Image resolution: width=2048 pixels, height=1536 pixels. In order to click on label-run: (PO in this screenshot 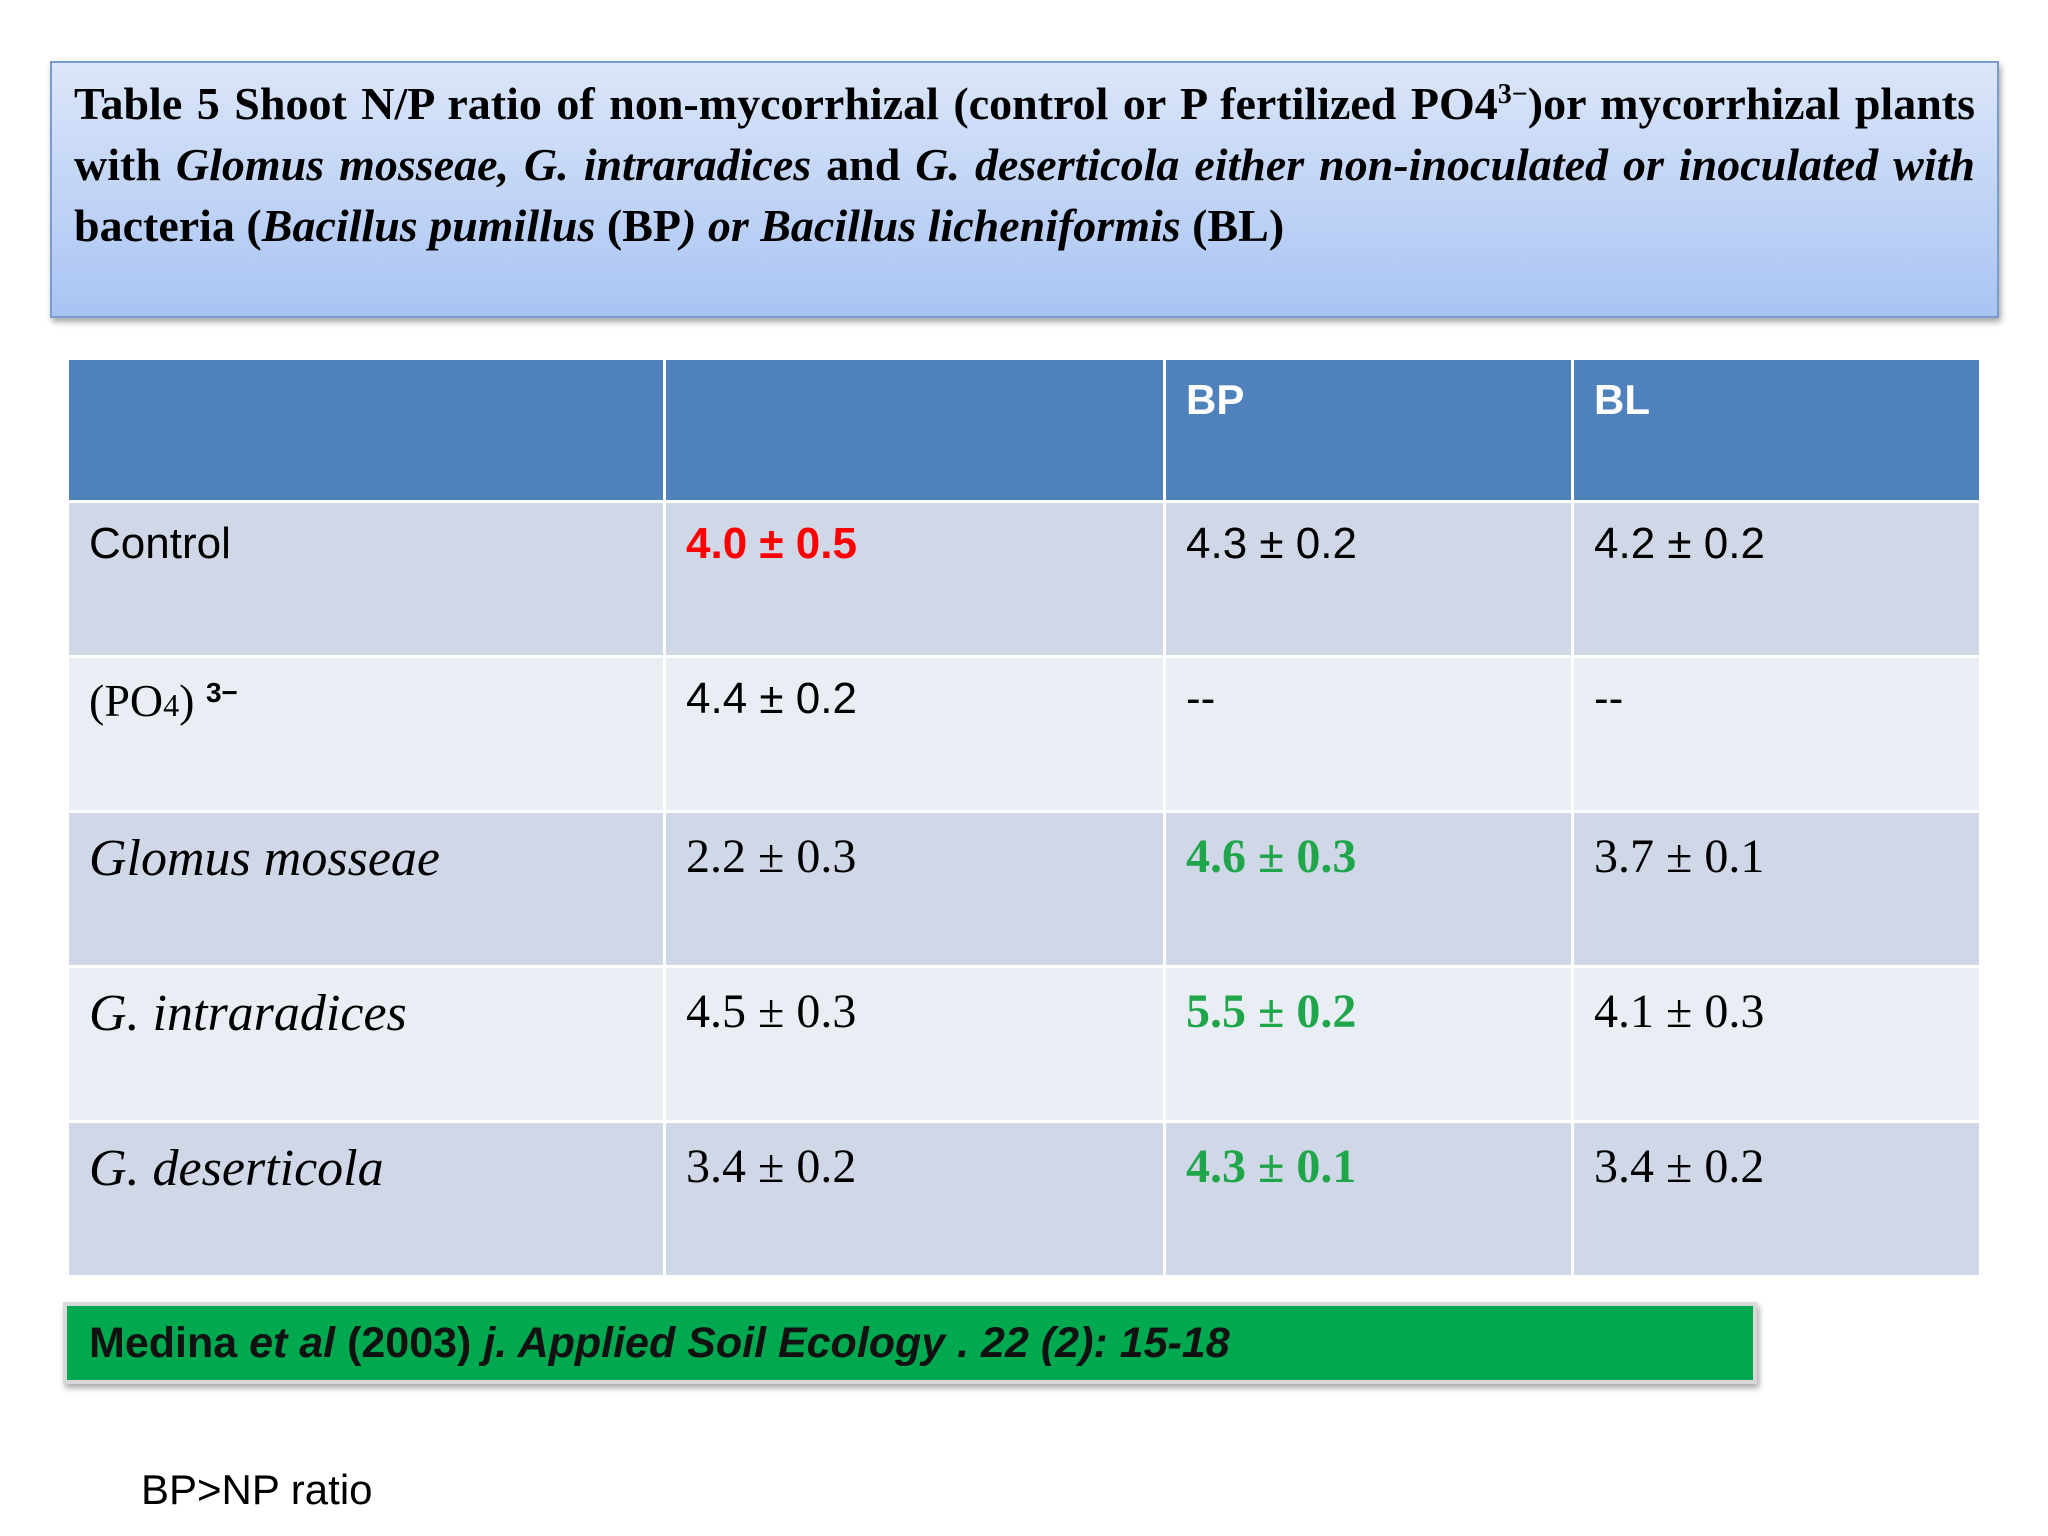, I will do `click(126, 700)`.